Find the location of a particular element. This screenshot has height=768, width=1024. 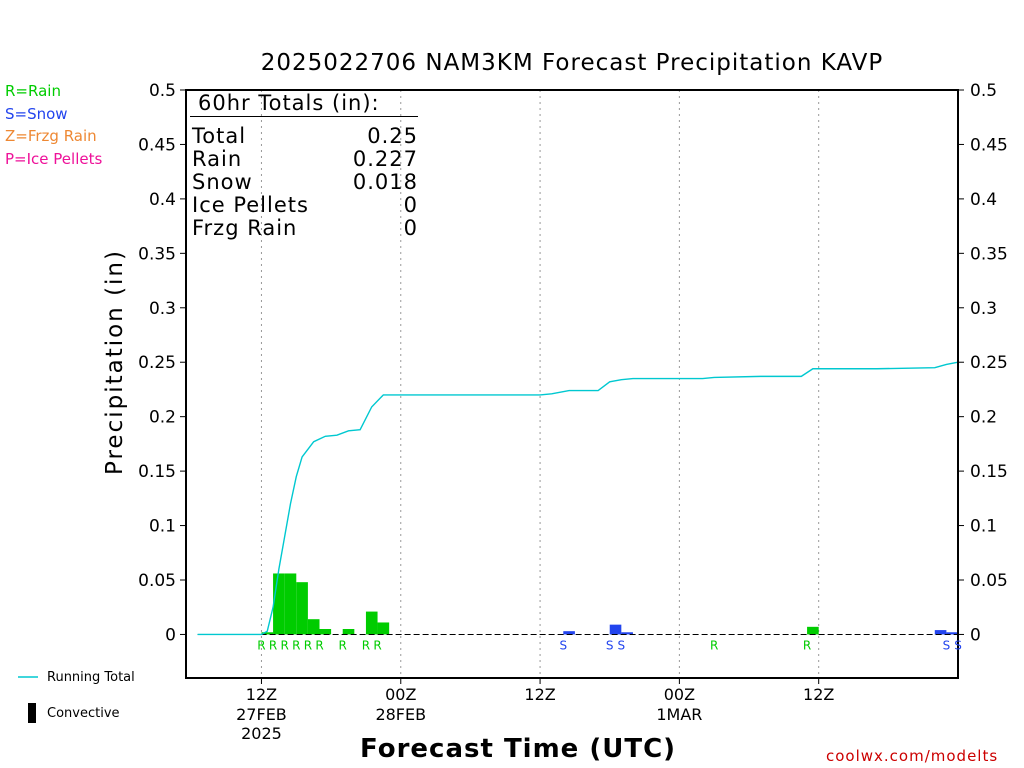

legend-snow: S=Snow is located at coordinates (36, 113).